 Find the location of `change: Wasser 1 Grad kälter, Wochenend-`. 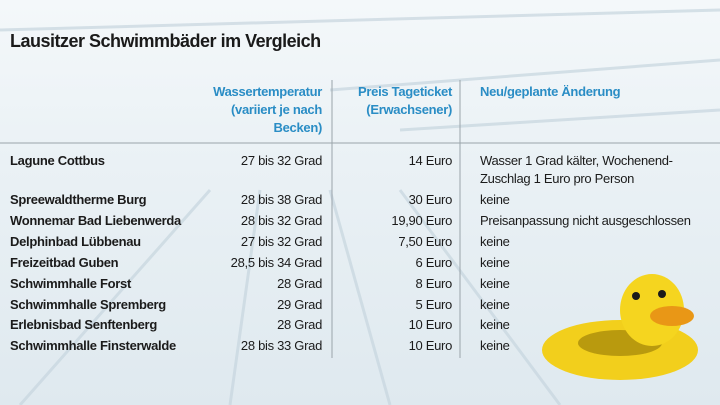

change: Wasser 1 Grad kälter, Wochenend- is located at coordinates (576, 160).